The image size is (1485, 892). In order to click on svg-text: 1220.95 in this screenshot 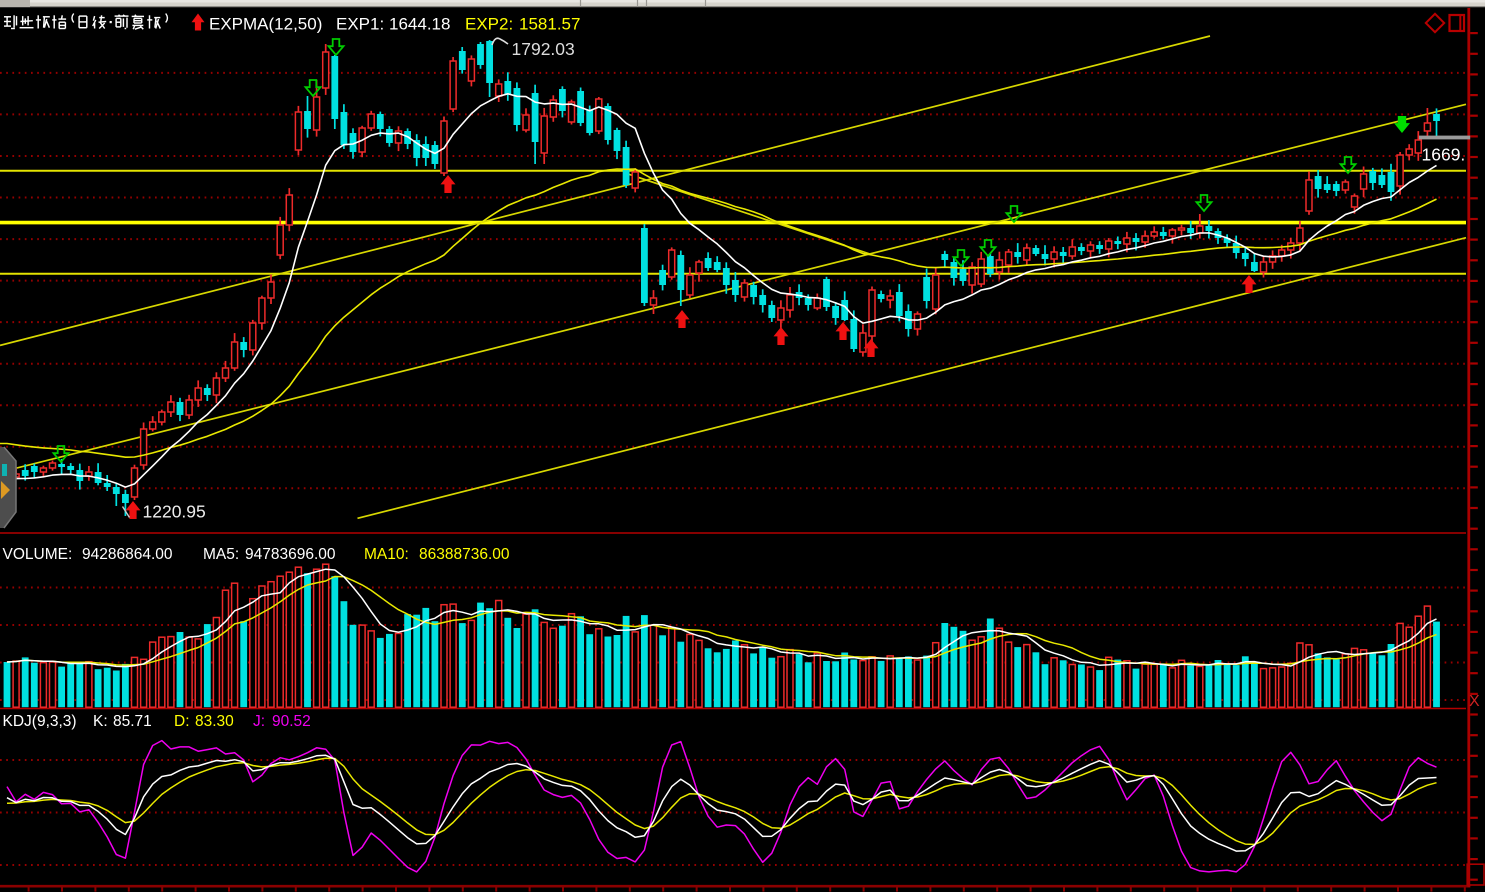, I will do `click(174, 512)`.